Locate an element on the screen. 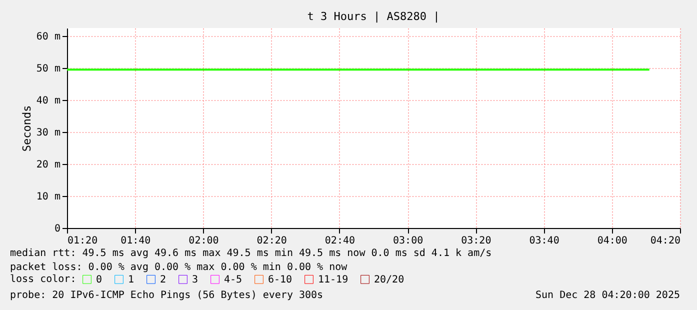 The image size is (697, 310). x-tick-label: 01:20 is located at coordinates (83, 241).